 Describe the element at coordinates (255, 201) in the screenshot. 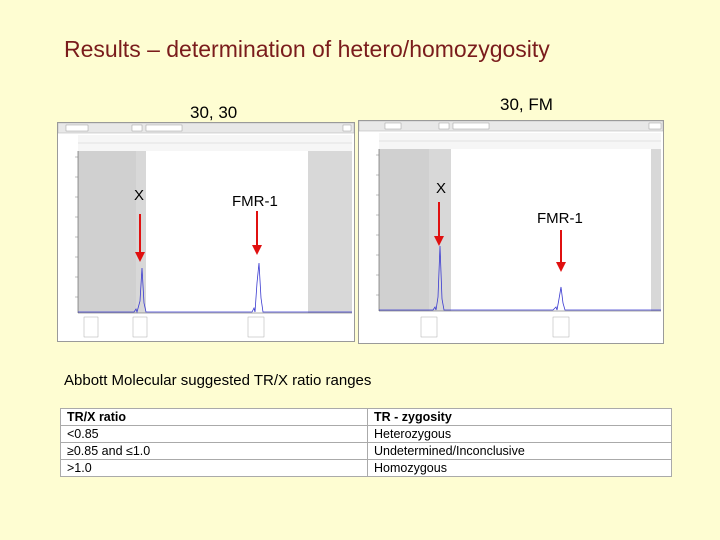

I see `left-fmr1-marker-label: FMR-1` at that location.